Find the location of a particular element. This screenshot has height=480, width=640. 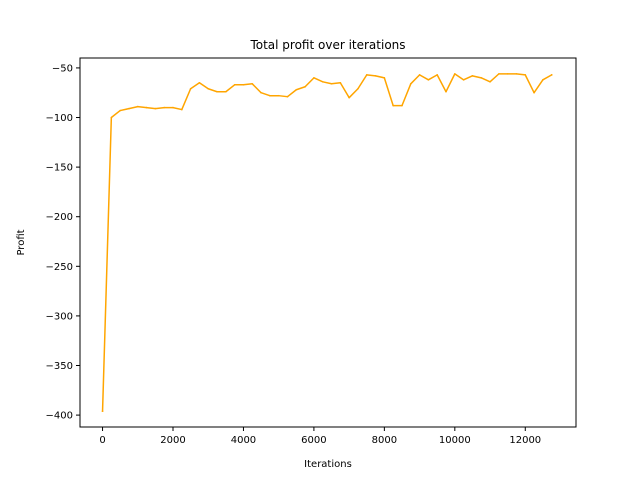

y-tick-label: −250 is located at coordinates (59, 267).